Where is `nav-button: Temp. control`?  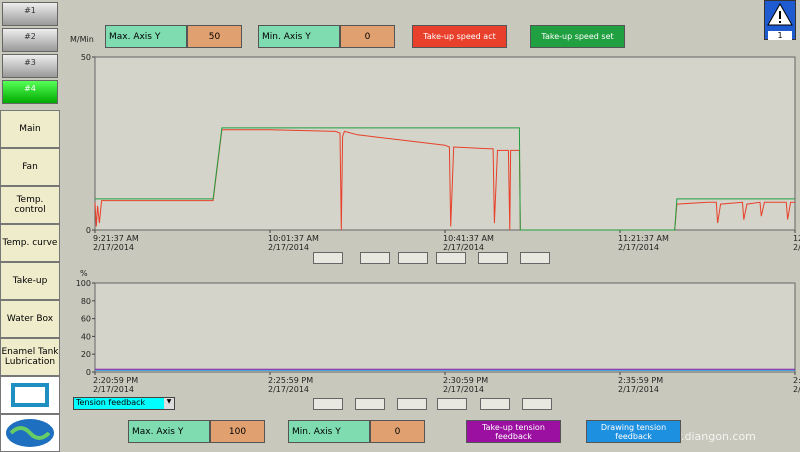 nav-button: Temp. control is located at coordinates (30, 205).